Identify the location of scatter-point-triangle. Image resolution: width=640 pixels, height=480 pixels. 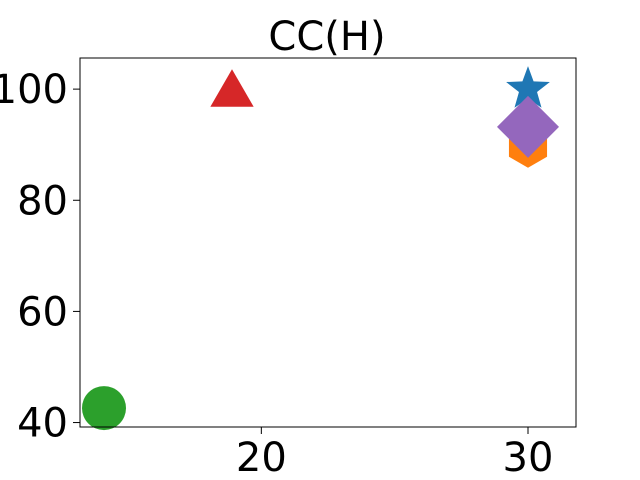
(232, 88).